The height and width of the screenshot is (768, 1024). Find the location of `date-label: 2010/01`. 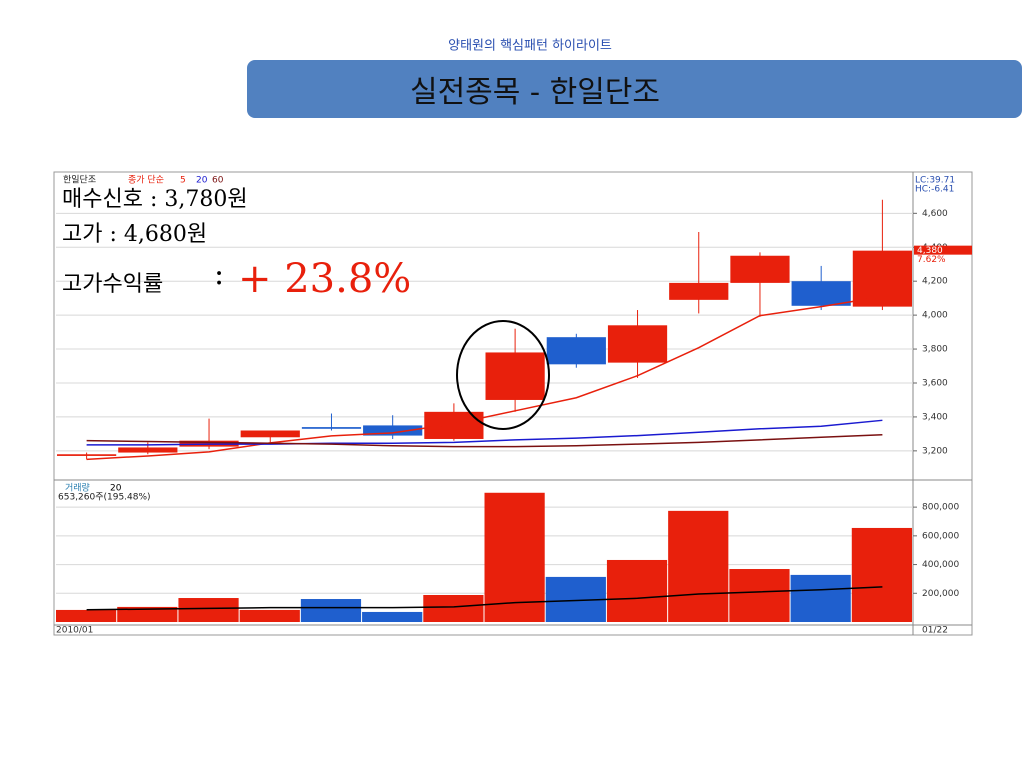

date-label: 2010/01 is located at coordinates (74, 631).